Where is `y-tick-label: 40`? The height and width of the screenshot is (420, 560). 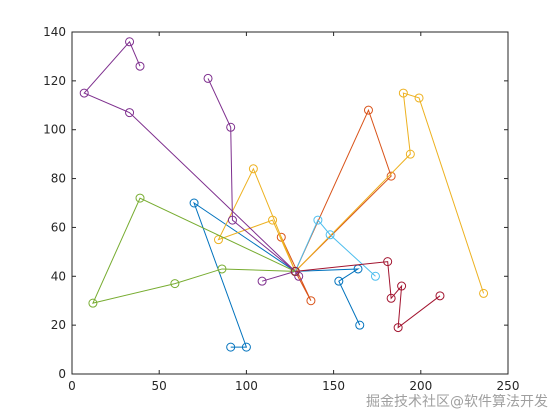
y-tick-label: 40 is located at coordinates (58, 276).